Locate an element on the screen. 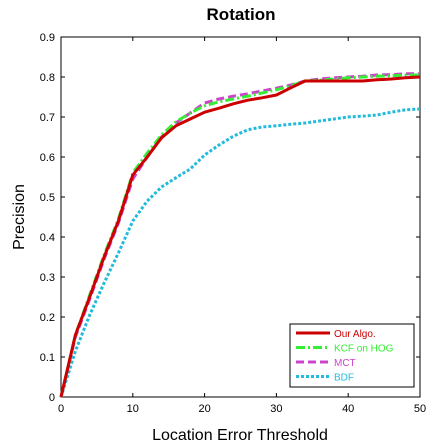  y-tick-label: 0.8 is located at coordinates (47, 78).